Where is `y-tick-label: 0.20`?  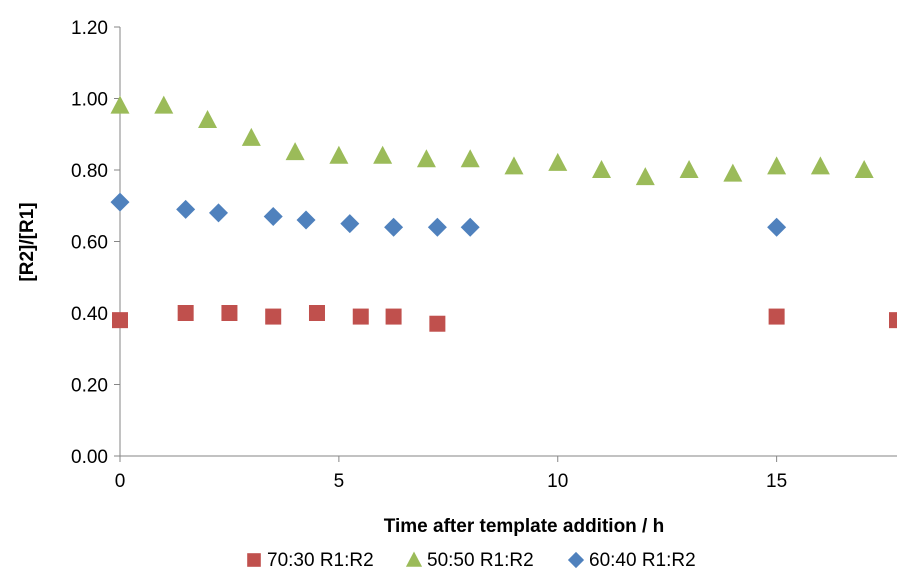 y-tick-label: 0.20 is located at coordinates (89, 386).